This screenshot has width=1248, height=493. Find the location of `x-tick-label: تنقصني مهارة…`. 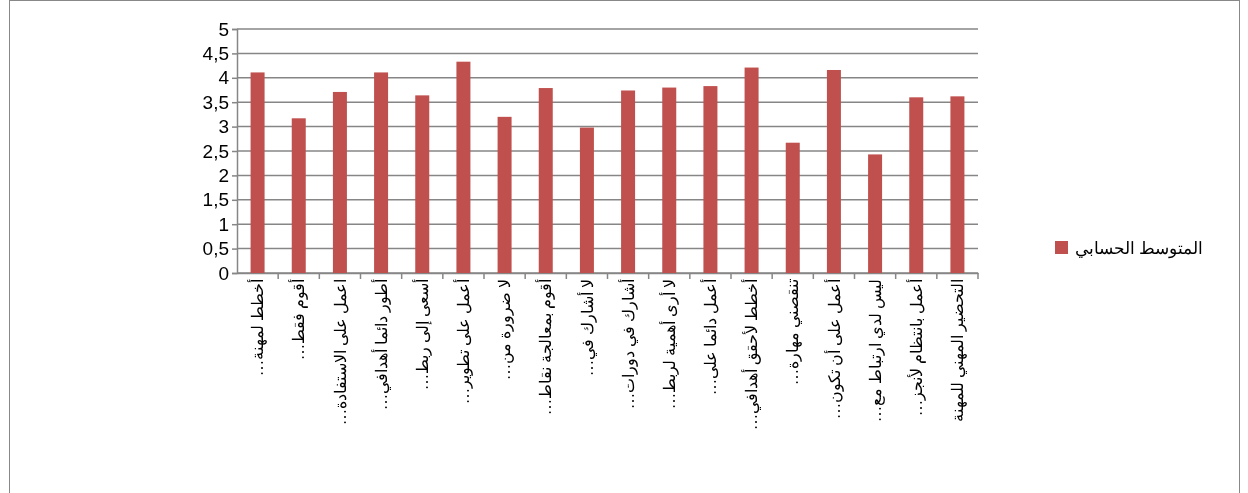

x-tick-label: تنقصني مهارة… is located at coordinates (793, 332).